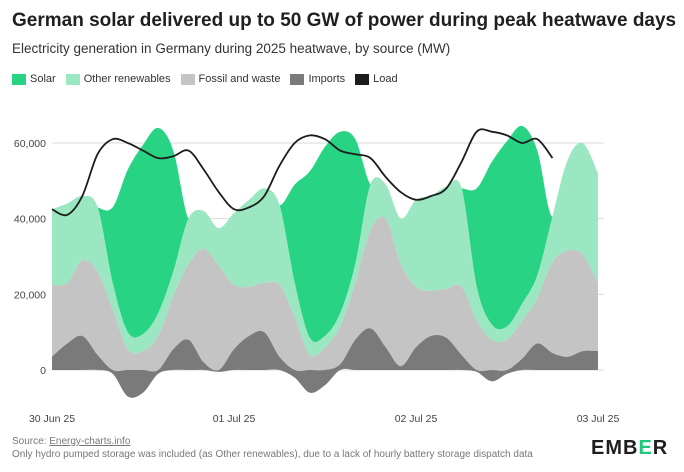  I want to click on legend-swatch-fossil-and-waste, so click(187, 79).